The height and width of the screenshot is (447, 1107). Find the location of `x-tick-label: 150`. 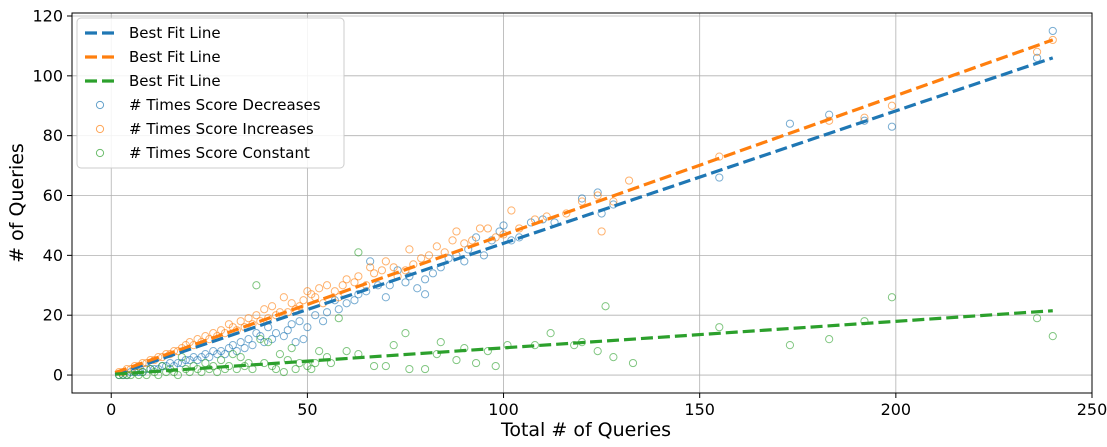

x-tick-label: 150 is located at coordinates (699, 409).